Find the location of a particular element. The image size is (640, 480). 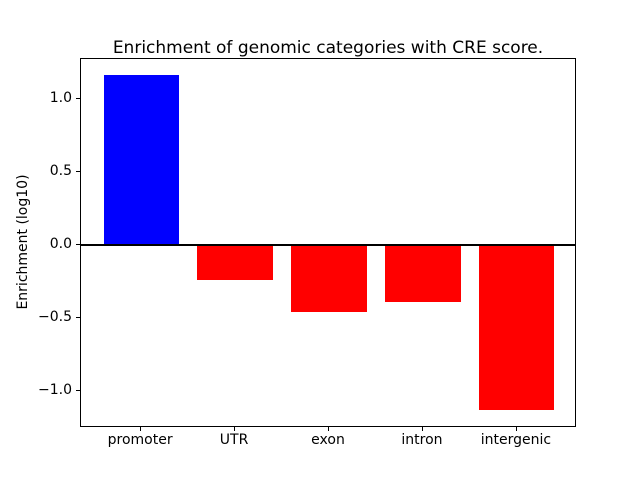

y-tick-label: 0.5 is located at coordinates (60, 170).